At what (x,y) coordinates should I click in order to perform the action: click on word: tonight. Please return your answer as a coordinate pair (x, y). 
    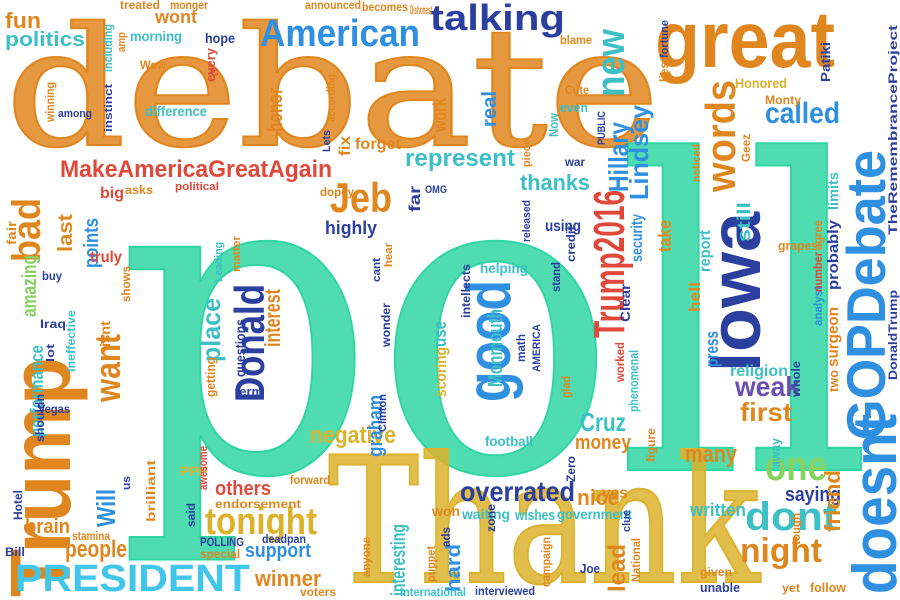
    Looking at the image, I should click on (261, 522).